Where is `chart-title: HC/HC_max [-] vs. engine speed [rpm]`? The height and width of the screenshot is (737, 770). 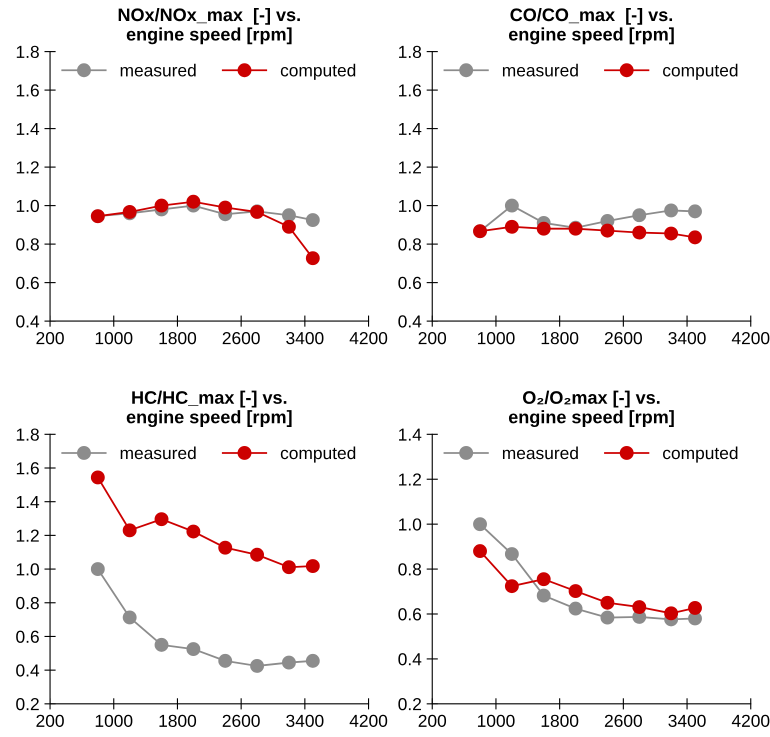
chart-title: HC/HC_max [-] vs. engine speed [rpm] is located at coordinates (209, 409).